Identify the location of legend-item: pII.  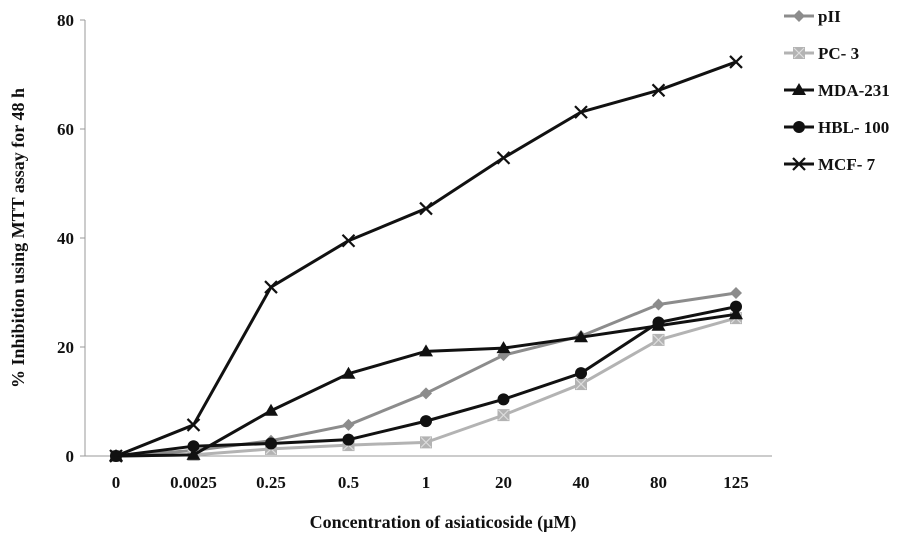
(812, 16).